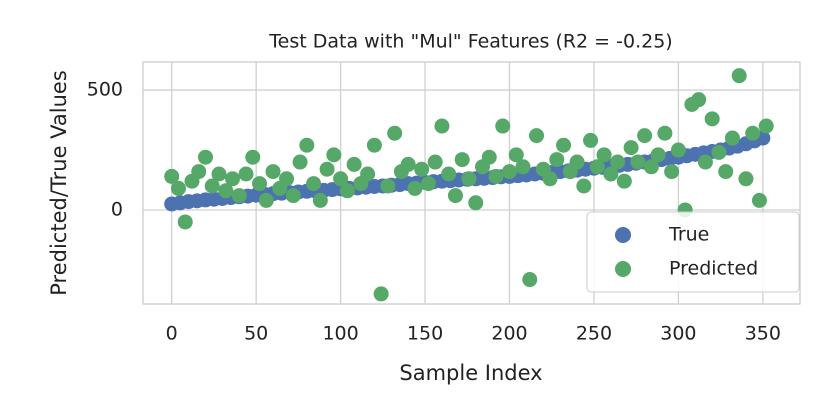 The image size is (830, 415). I want to click on x-tick-label: 0, so click(172, 334).